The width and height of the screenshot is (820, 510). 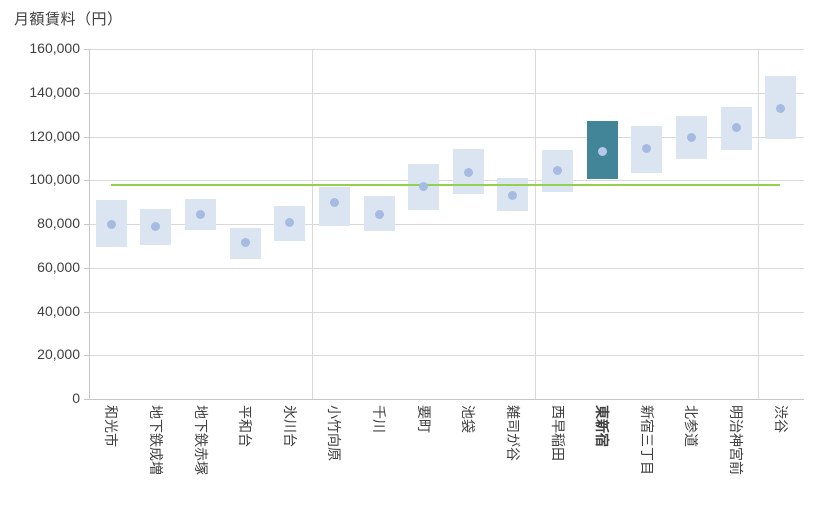 I want to click on chart-title: 月額賃料（円）, so click(x=68, y=19).